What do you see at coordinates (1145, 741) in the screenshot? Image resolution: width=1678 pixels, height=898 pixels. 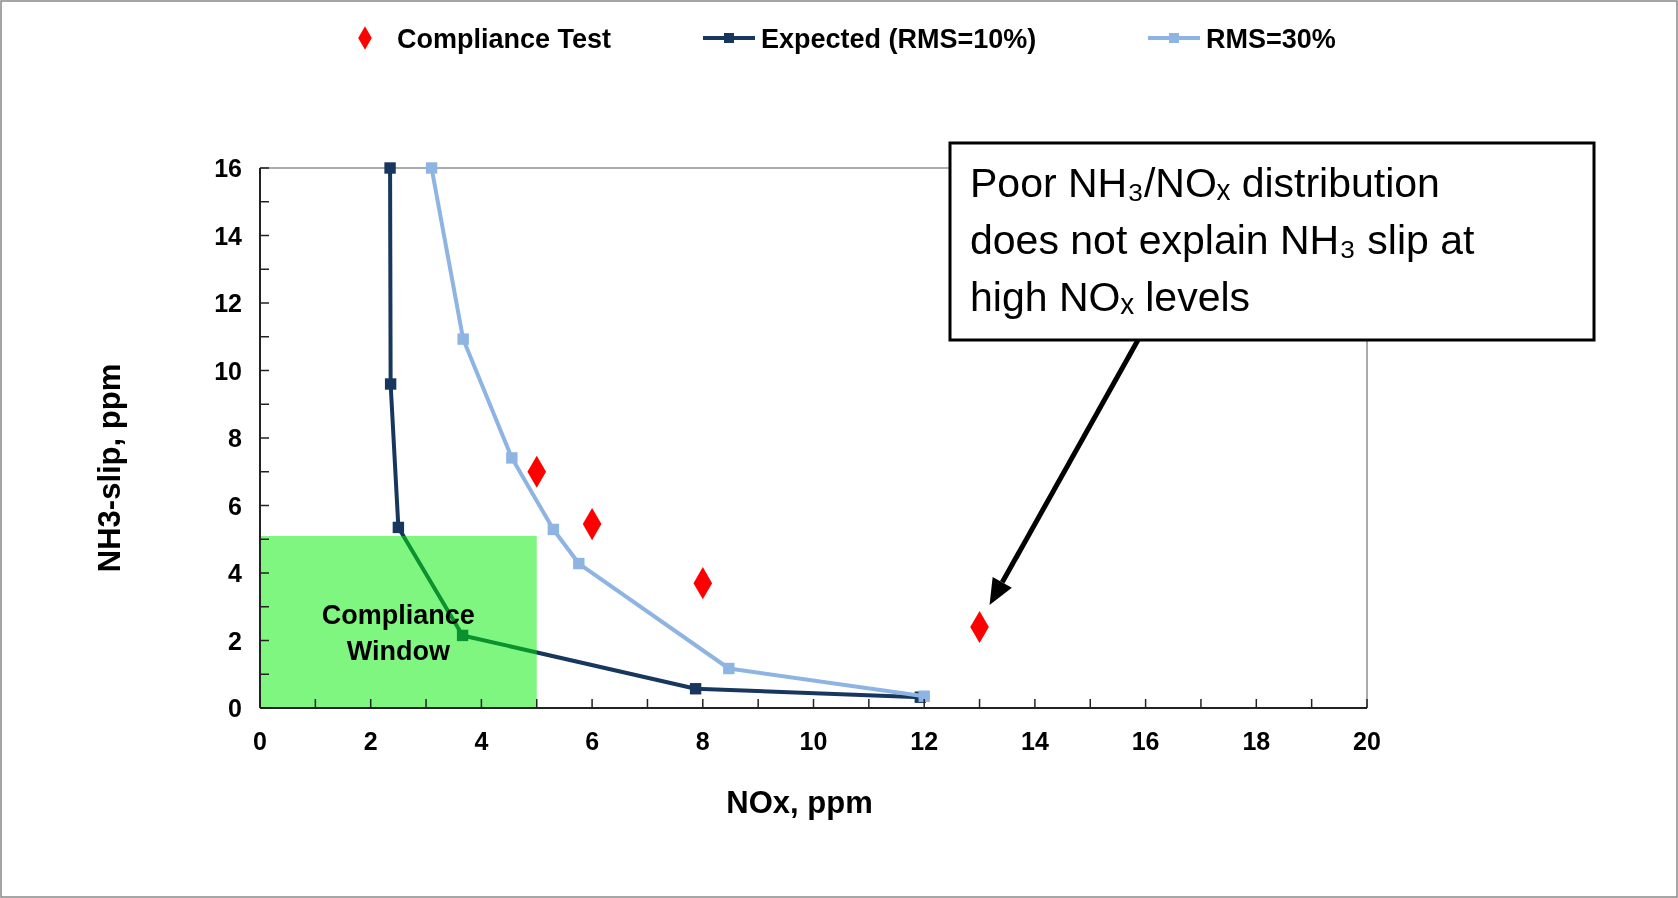 I see `x-tick-label: 16` at bounding box center [1145, 741].